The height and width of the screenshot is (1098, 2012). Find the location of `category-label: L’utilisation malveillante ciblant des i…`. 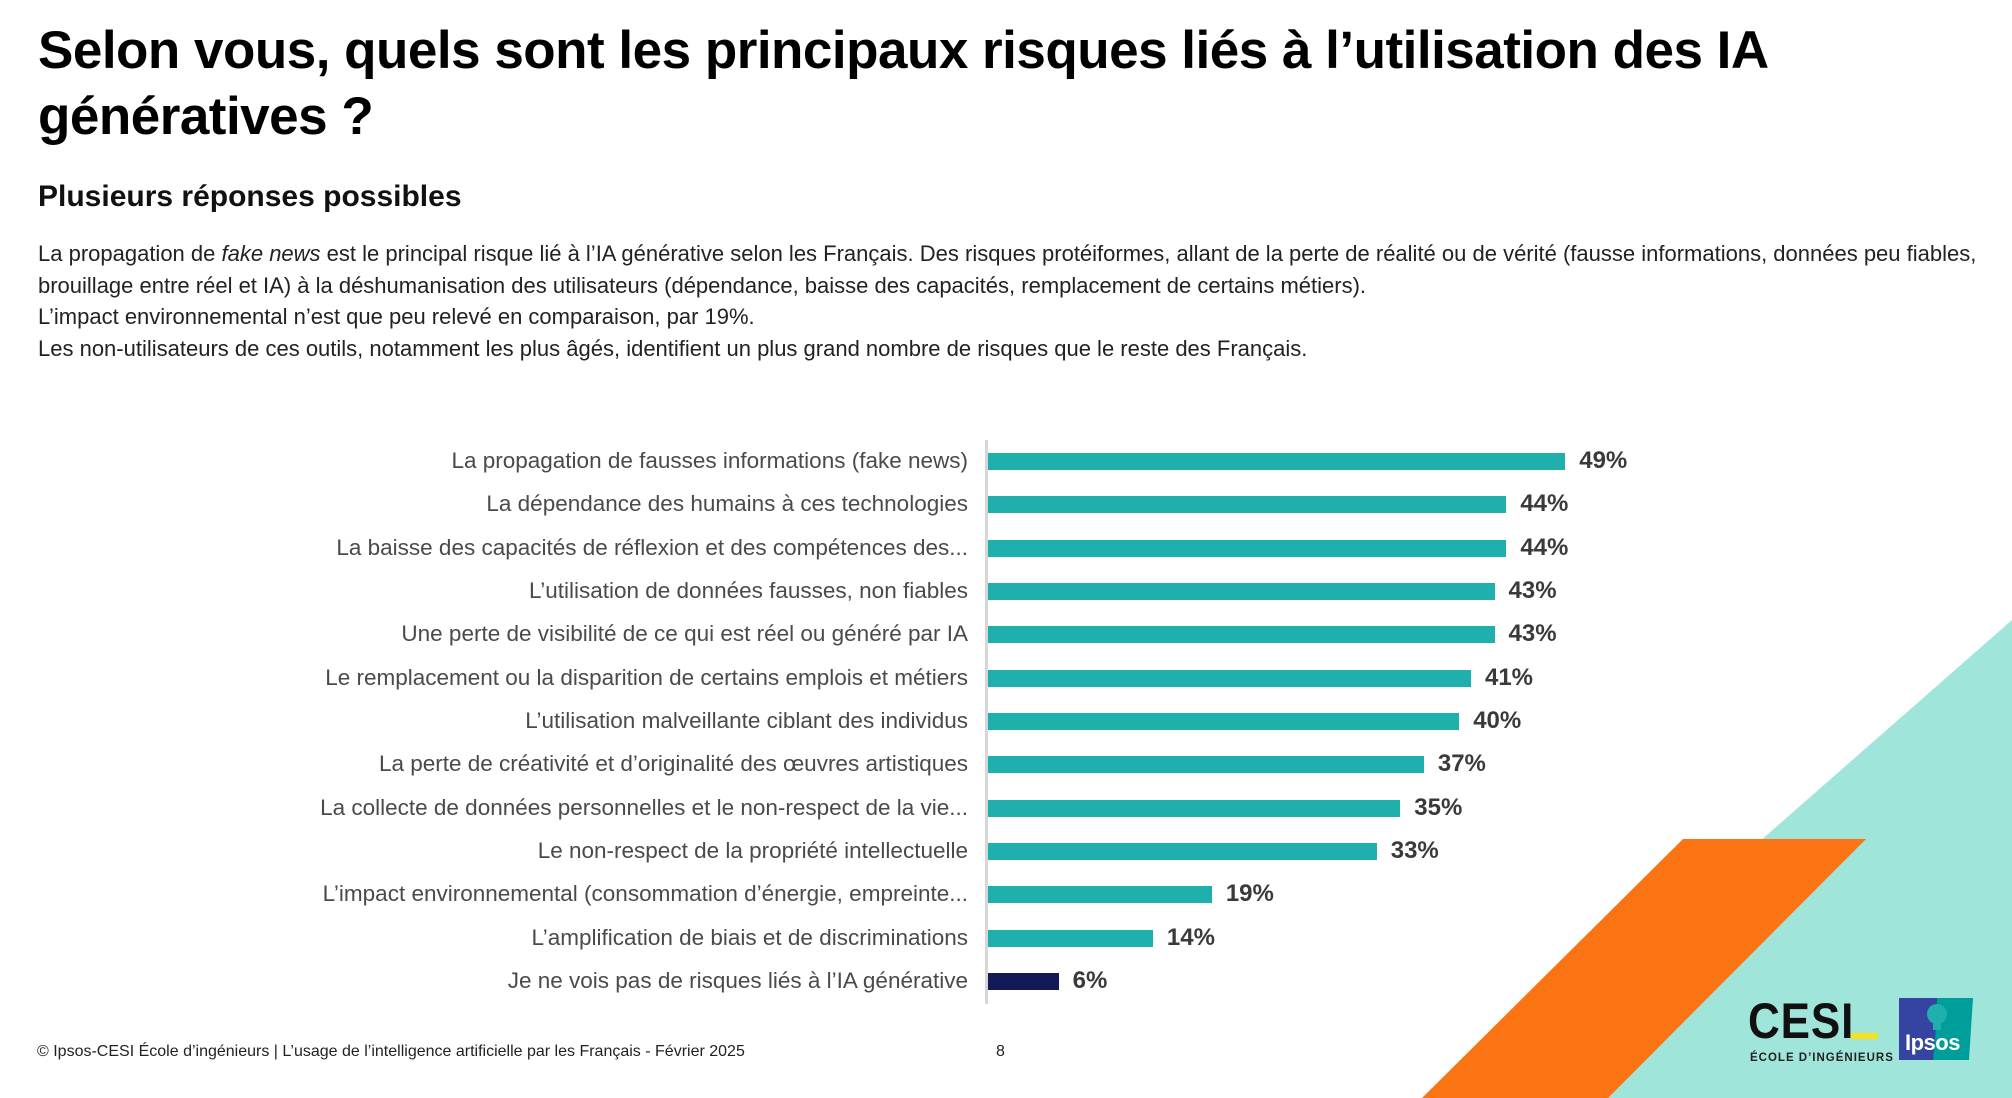

category-label: L’utilisation malveillante ciblant des i… is located at coordinates (746, 720).